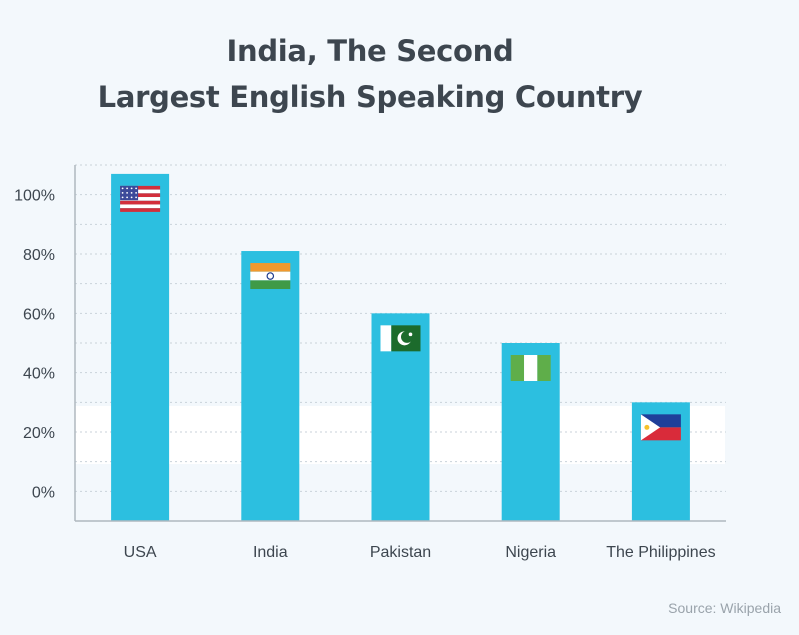  I want to click on usa-flag-icon, so click(140, 198).